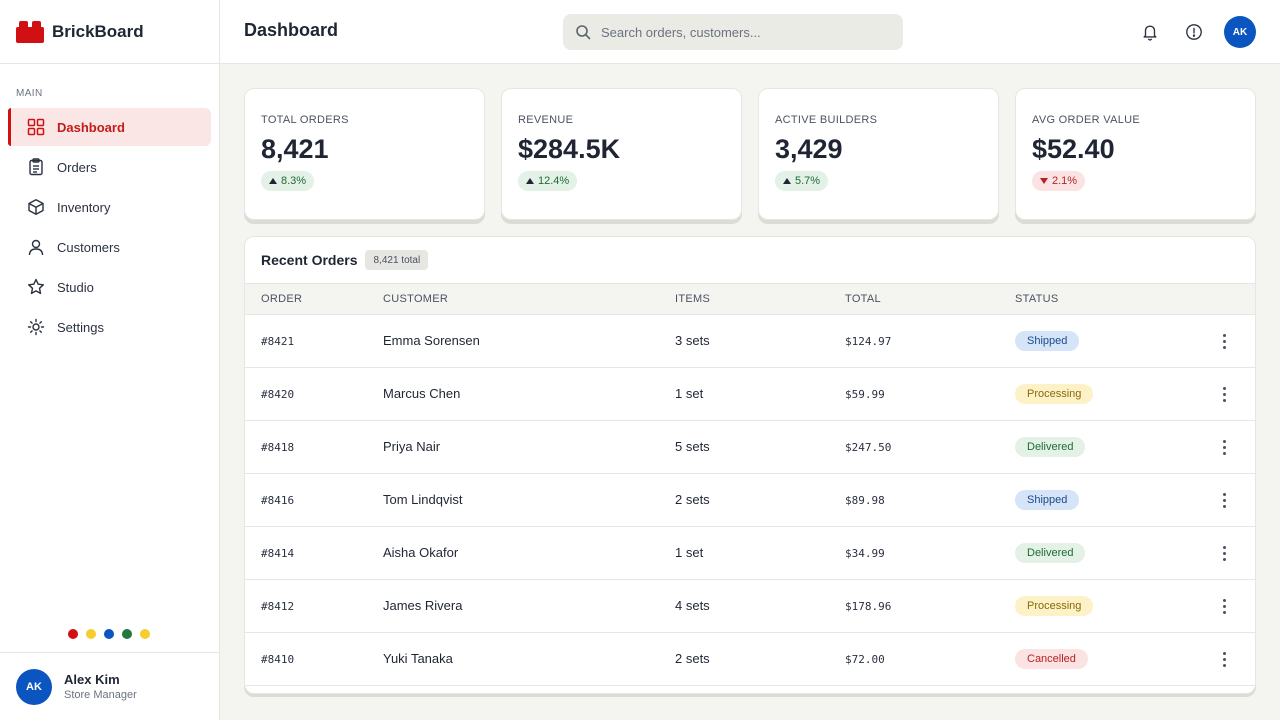 Image resolution: width=1280 pixels, height=720 pixels. What do you see at coordinates (422, 393) in the screenshot?
I see `customer-name: Marcus Chen` at bounding box center [422, 393].